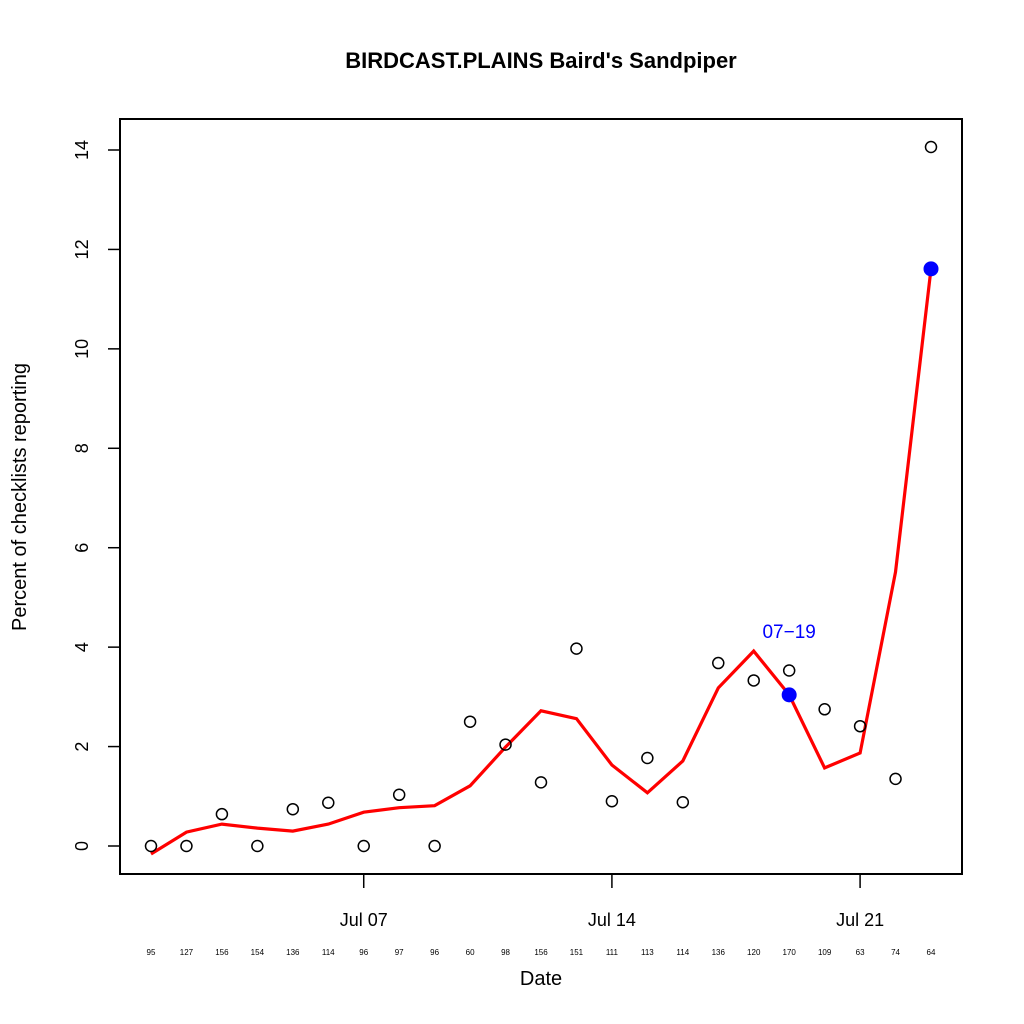 The height and width of the screenshot is (1024, 1024). What do you see at coordinates (931, 952) in the screenshot?
I see `checklist-count: 64` at bounding box center [931, 952].